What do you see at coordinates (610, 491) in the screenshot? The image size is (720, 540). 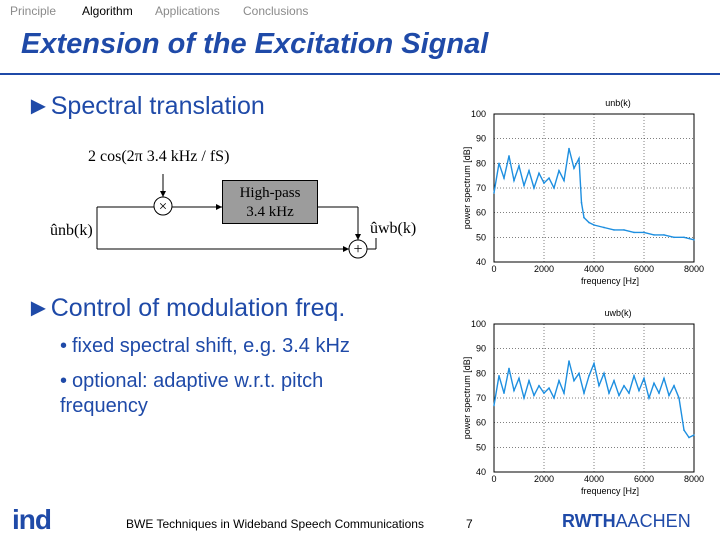 I see `x-axis-label: frequency [Hz]` at bounding box center [610, 491].